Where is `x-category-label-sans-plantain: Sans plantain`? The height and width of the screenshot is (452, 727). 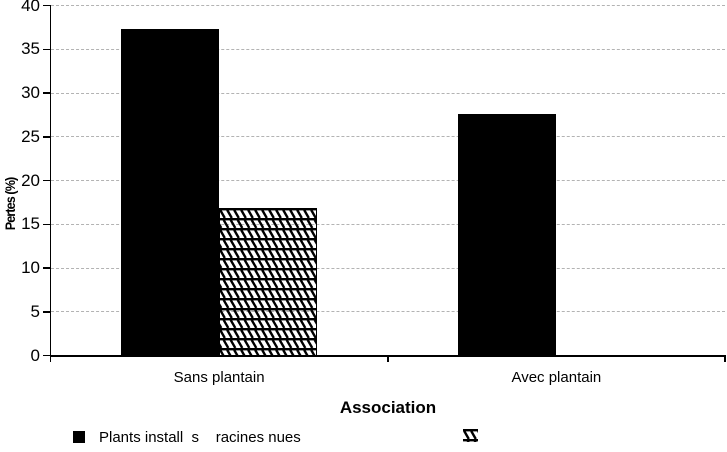 x-category-label-sans-plantain: Sans plantain is located at coordinates (219, 377).